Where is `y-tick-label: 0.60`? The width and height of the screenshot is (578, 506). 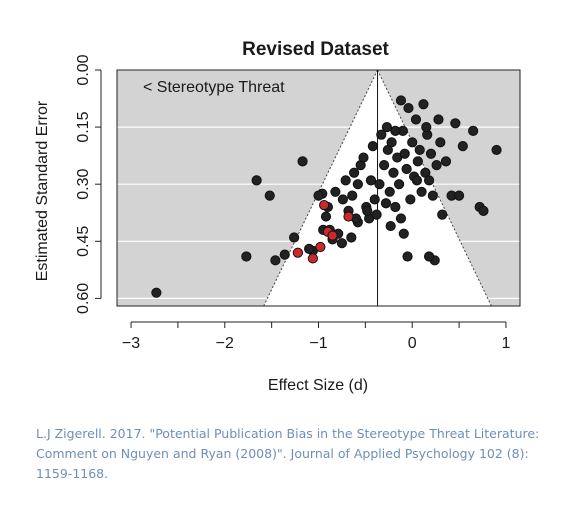 y-tick-label: 0.60 is located at coordinates (83, 298).